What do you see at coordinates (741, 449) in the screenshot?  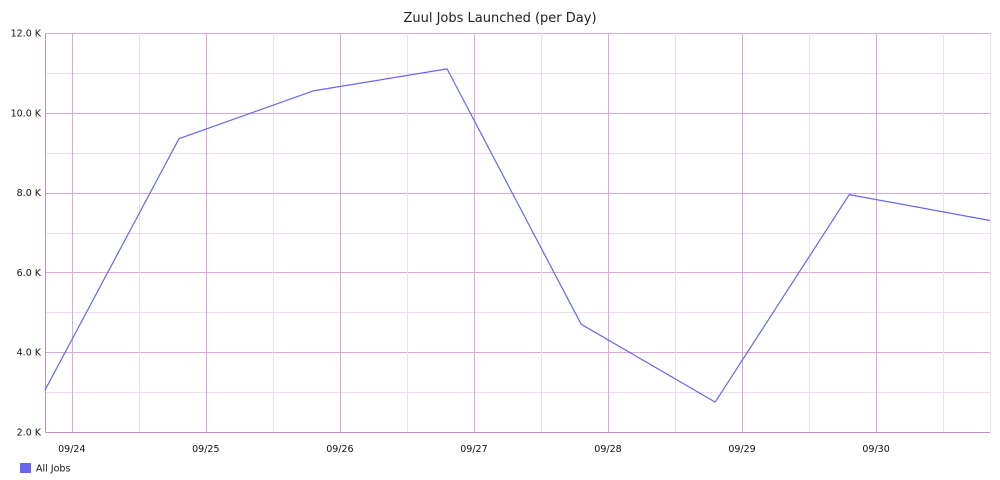 I see `x-tick-label: 09/29` at bounding box center [741, 449].